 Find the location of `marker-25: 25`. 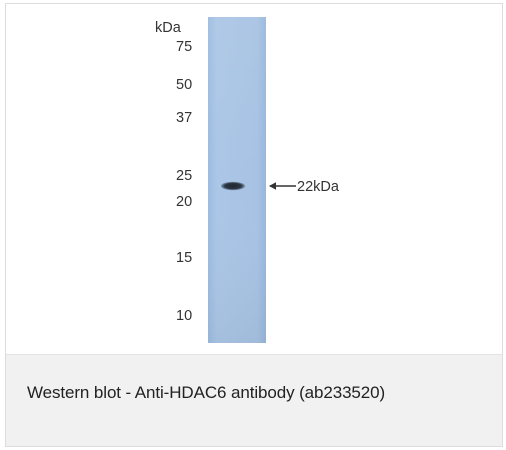

marker-25: 25 is located at coordinates (184, 176).